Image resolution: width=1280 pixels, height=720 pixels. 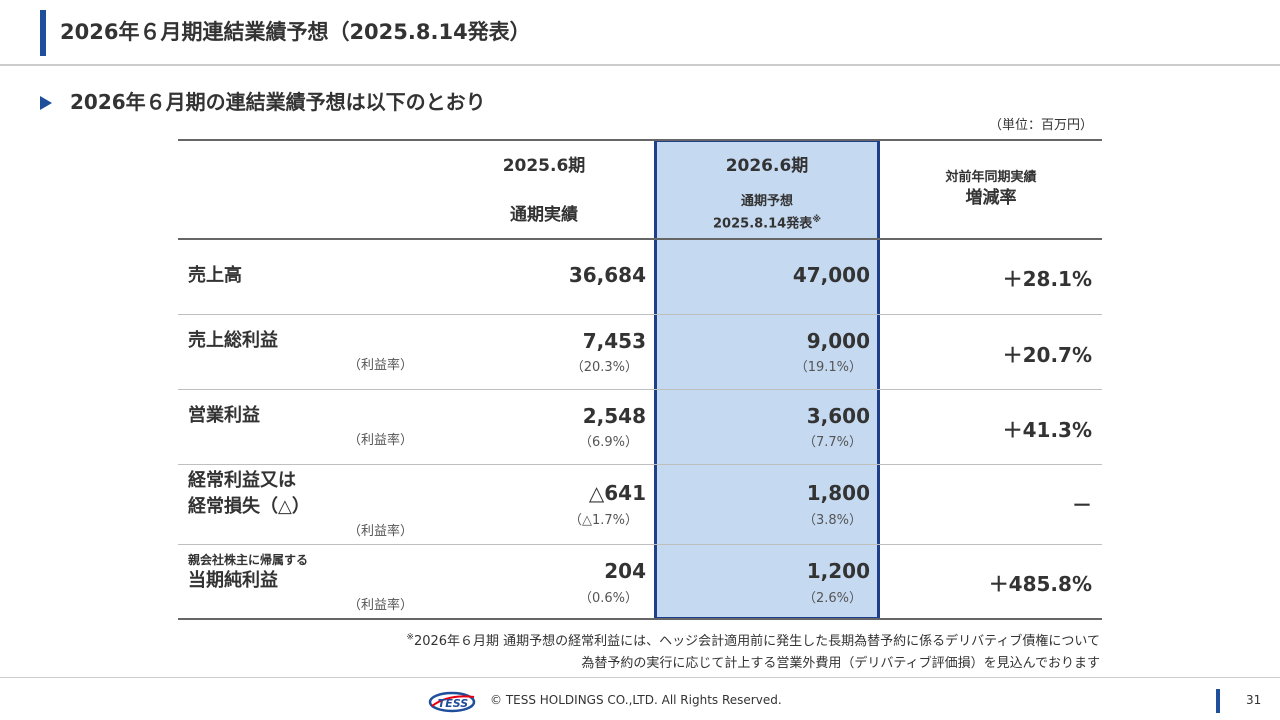 I want to click on fcst-value: 9,000, so click(x=838, y=341).